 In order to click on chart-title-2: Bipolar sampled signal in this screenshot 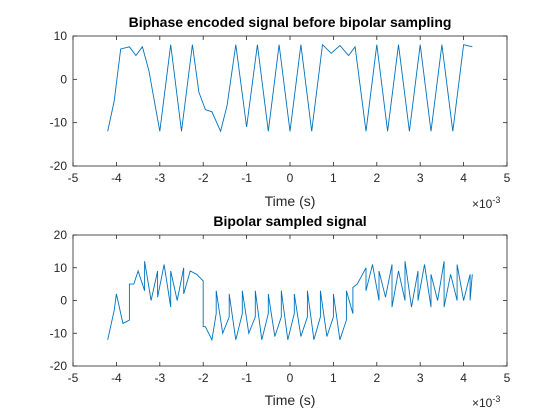, I will do `click(289, 221)`.